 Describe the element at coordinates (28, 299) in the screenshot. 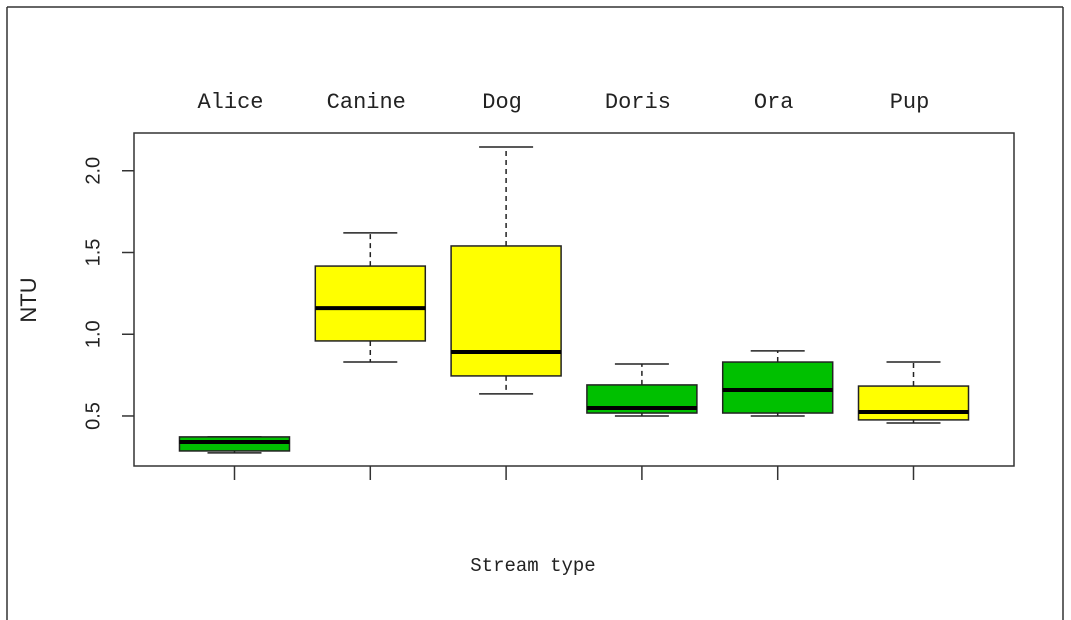

I see `y-axis-label: NTU` at that location.